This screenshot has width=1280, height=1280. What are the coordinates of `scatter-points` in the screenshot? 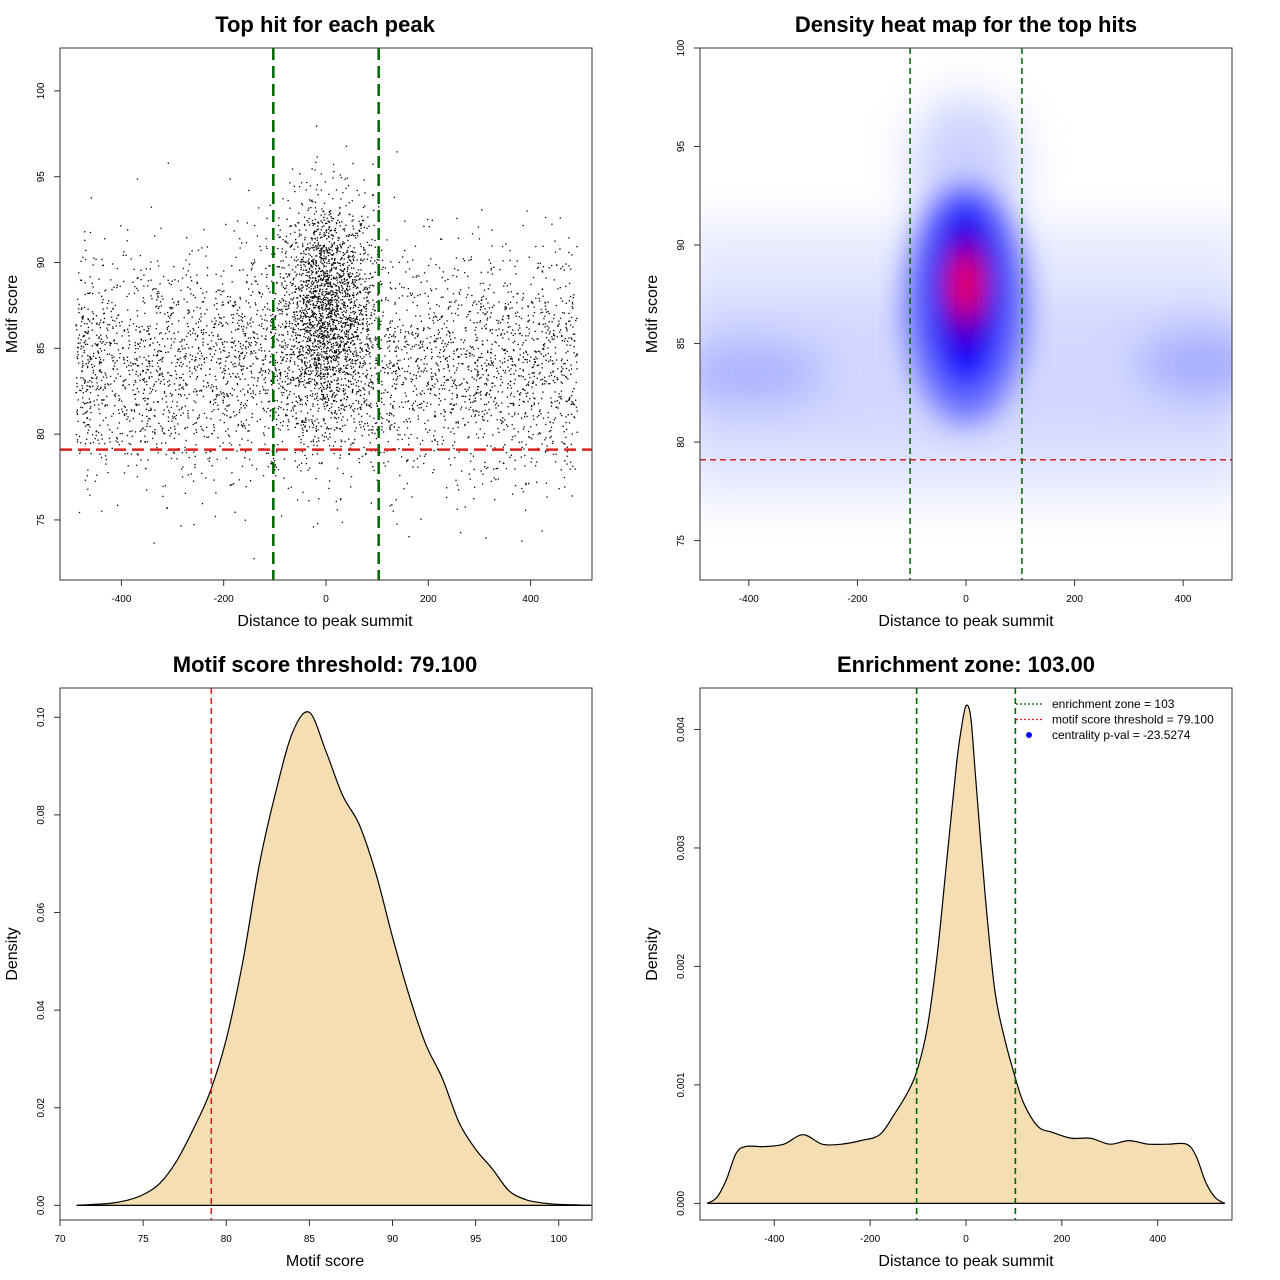 It's located at (326, 342).